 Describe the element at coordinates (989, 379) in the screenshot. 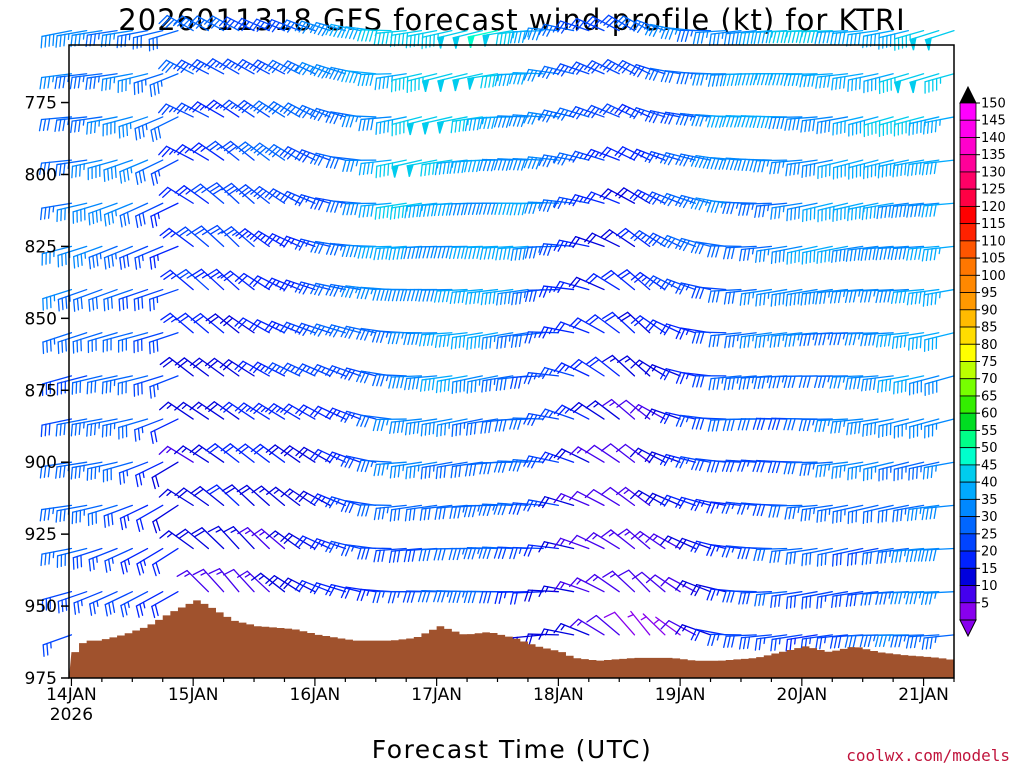

I see `colorbar-label: 70` at that location.